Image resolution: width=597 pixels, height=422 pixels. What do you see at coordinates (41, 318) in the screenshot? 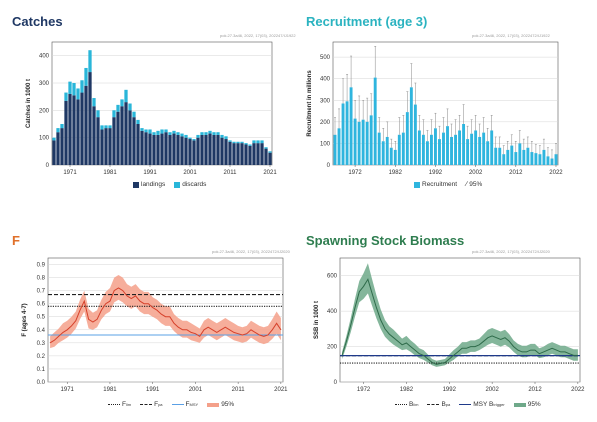
I see `f-ytick-label: 0.5` at bounding box center [41, 318].